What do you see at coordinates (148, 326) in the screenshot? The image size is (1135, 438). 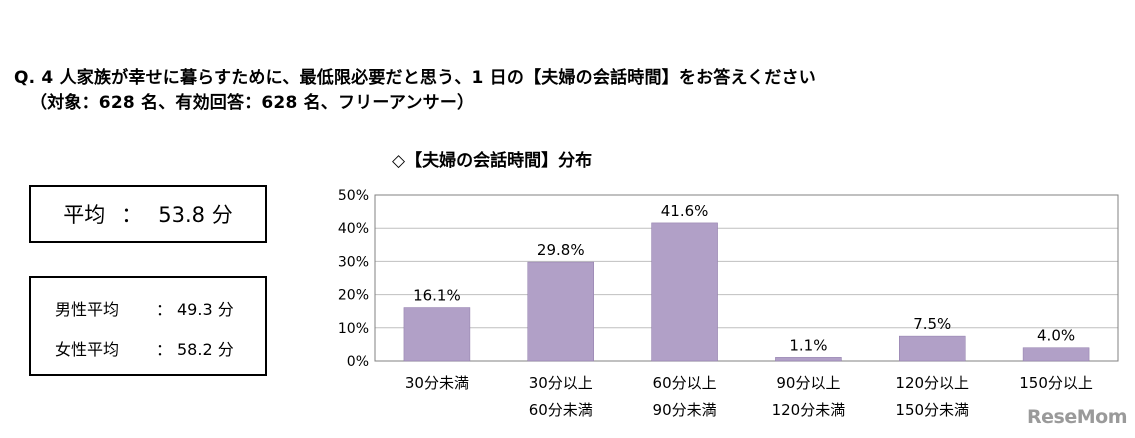 I see `gender-average-box: 男性平均 ： 49.3 分 女性平均 ： 58.2 分` at bounding box center [148, 326].